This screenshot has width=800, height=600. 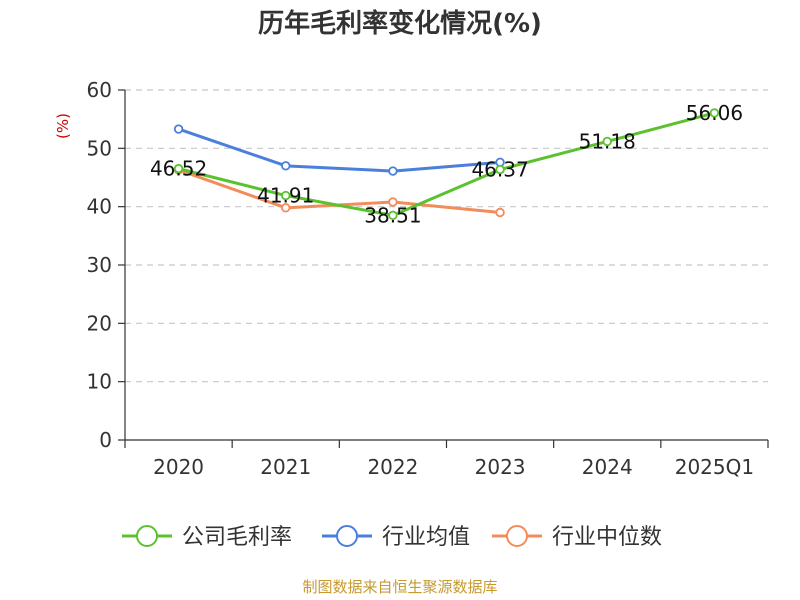 What do you see at coordinates (607, 467) in the screenshot?
I see `x-tick-label: 2024` at bounding box center [607, 467].